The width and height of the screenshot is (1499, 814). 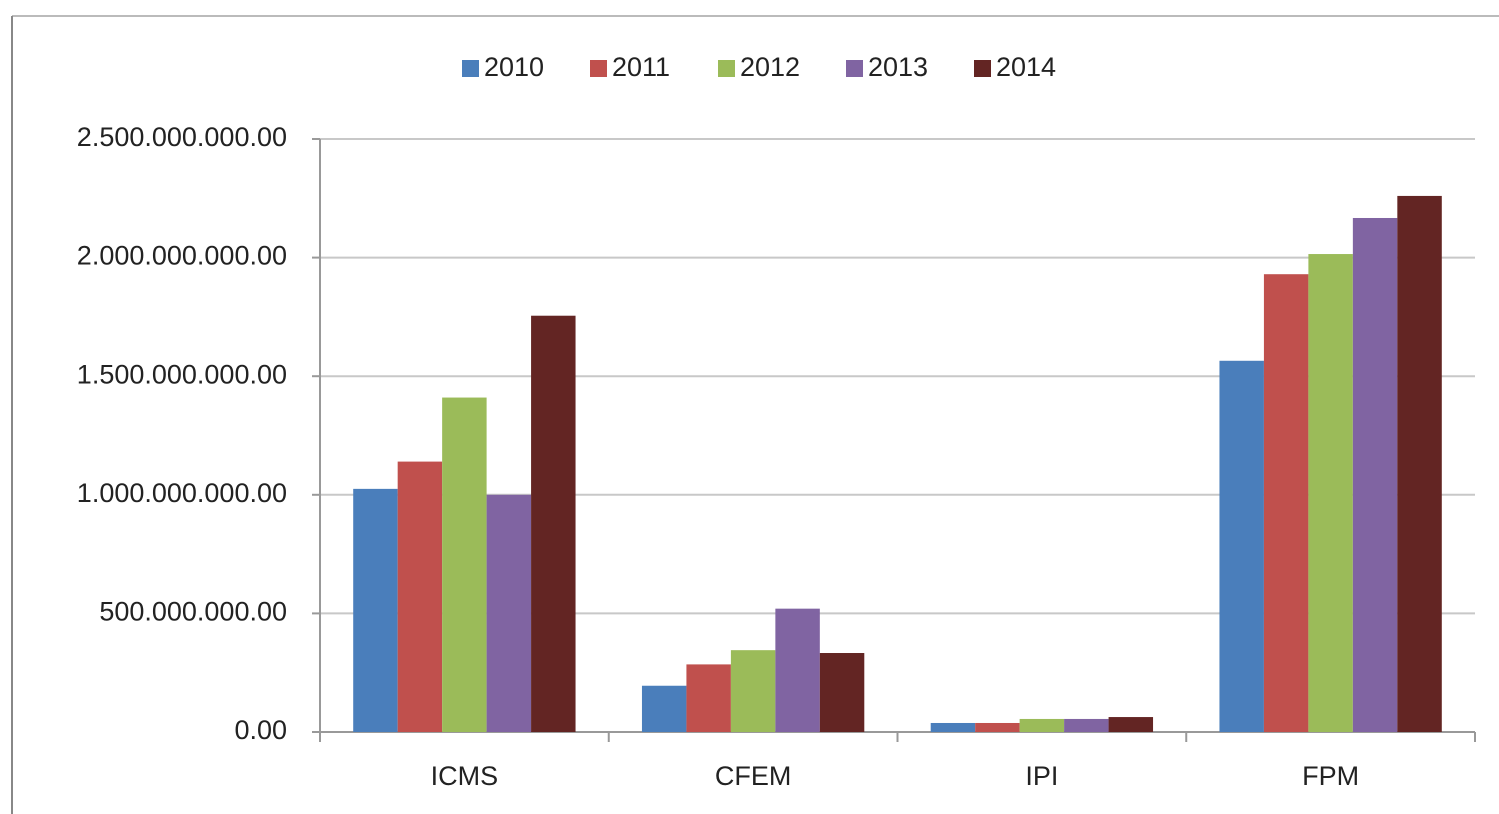 What do you see at coordinates (514, 67) in the screenshot?
I see `legend-label: 2010` at bounding box center [514, 67].